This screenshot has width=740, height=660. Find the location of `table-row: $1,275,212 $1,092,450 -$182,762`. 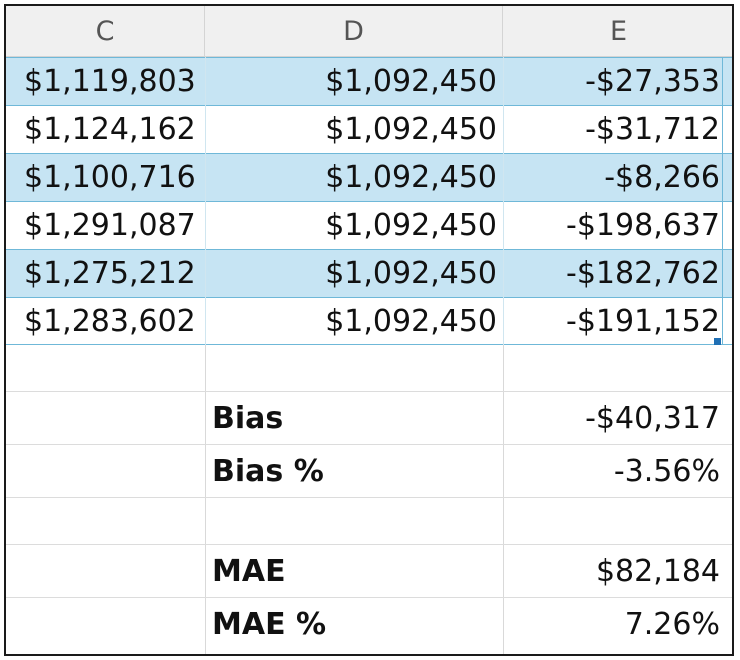

table-row: $1,275,212 $1,092,450 -$182,762 is located at coordinates (369, 273).